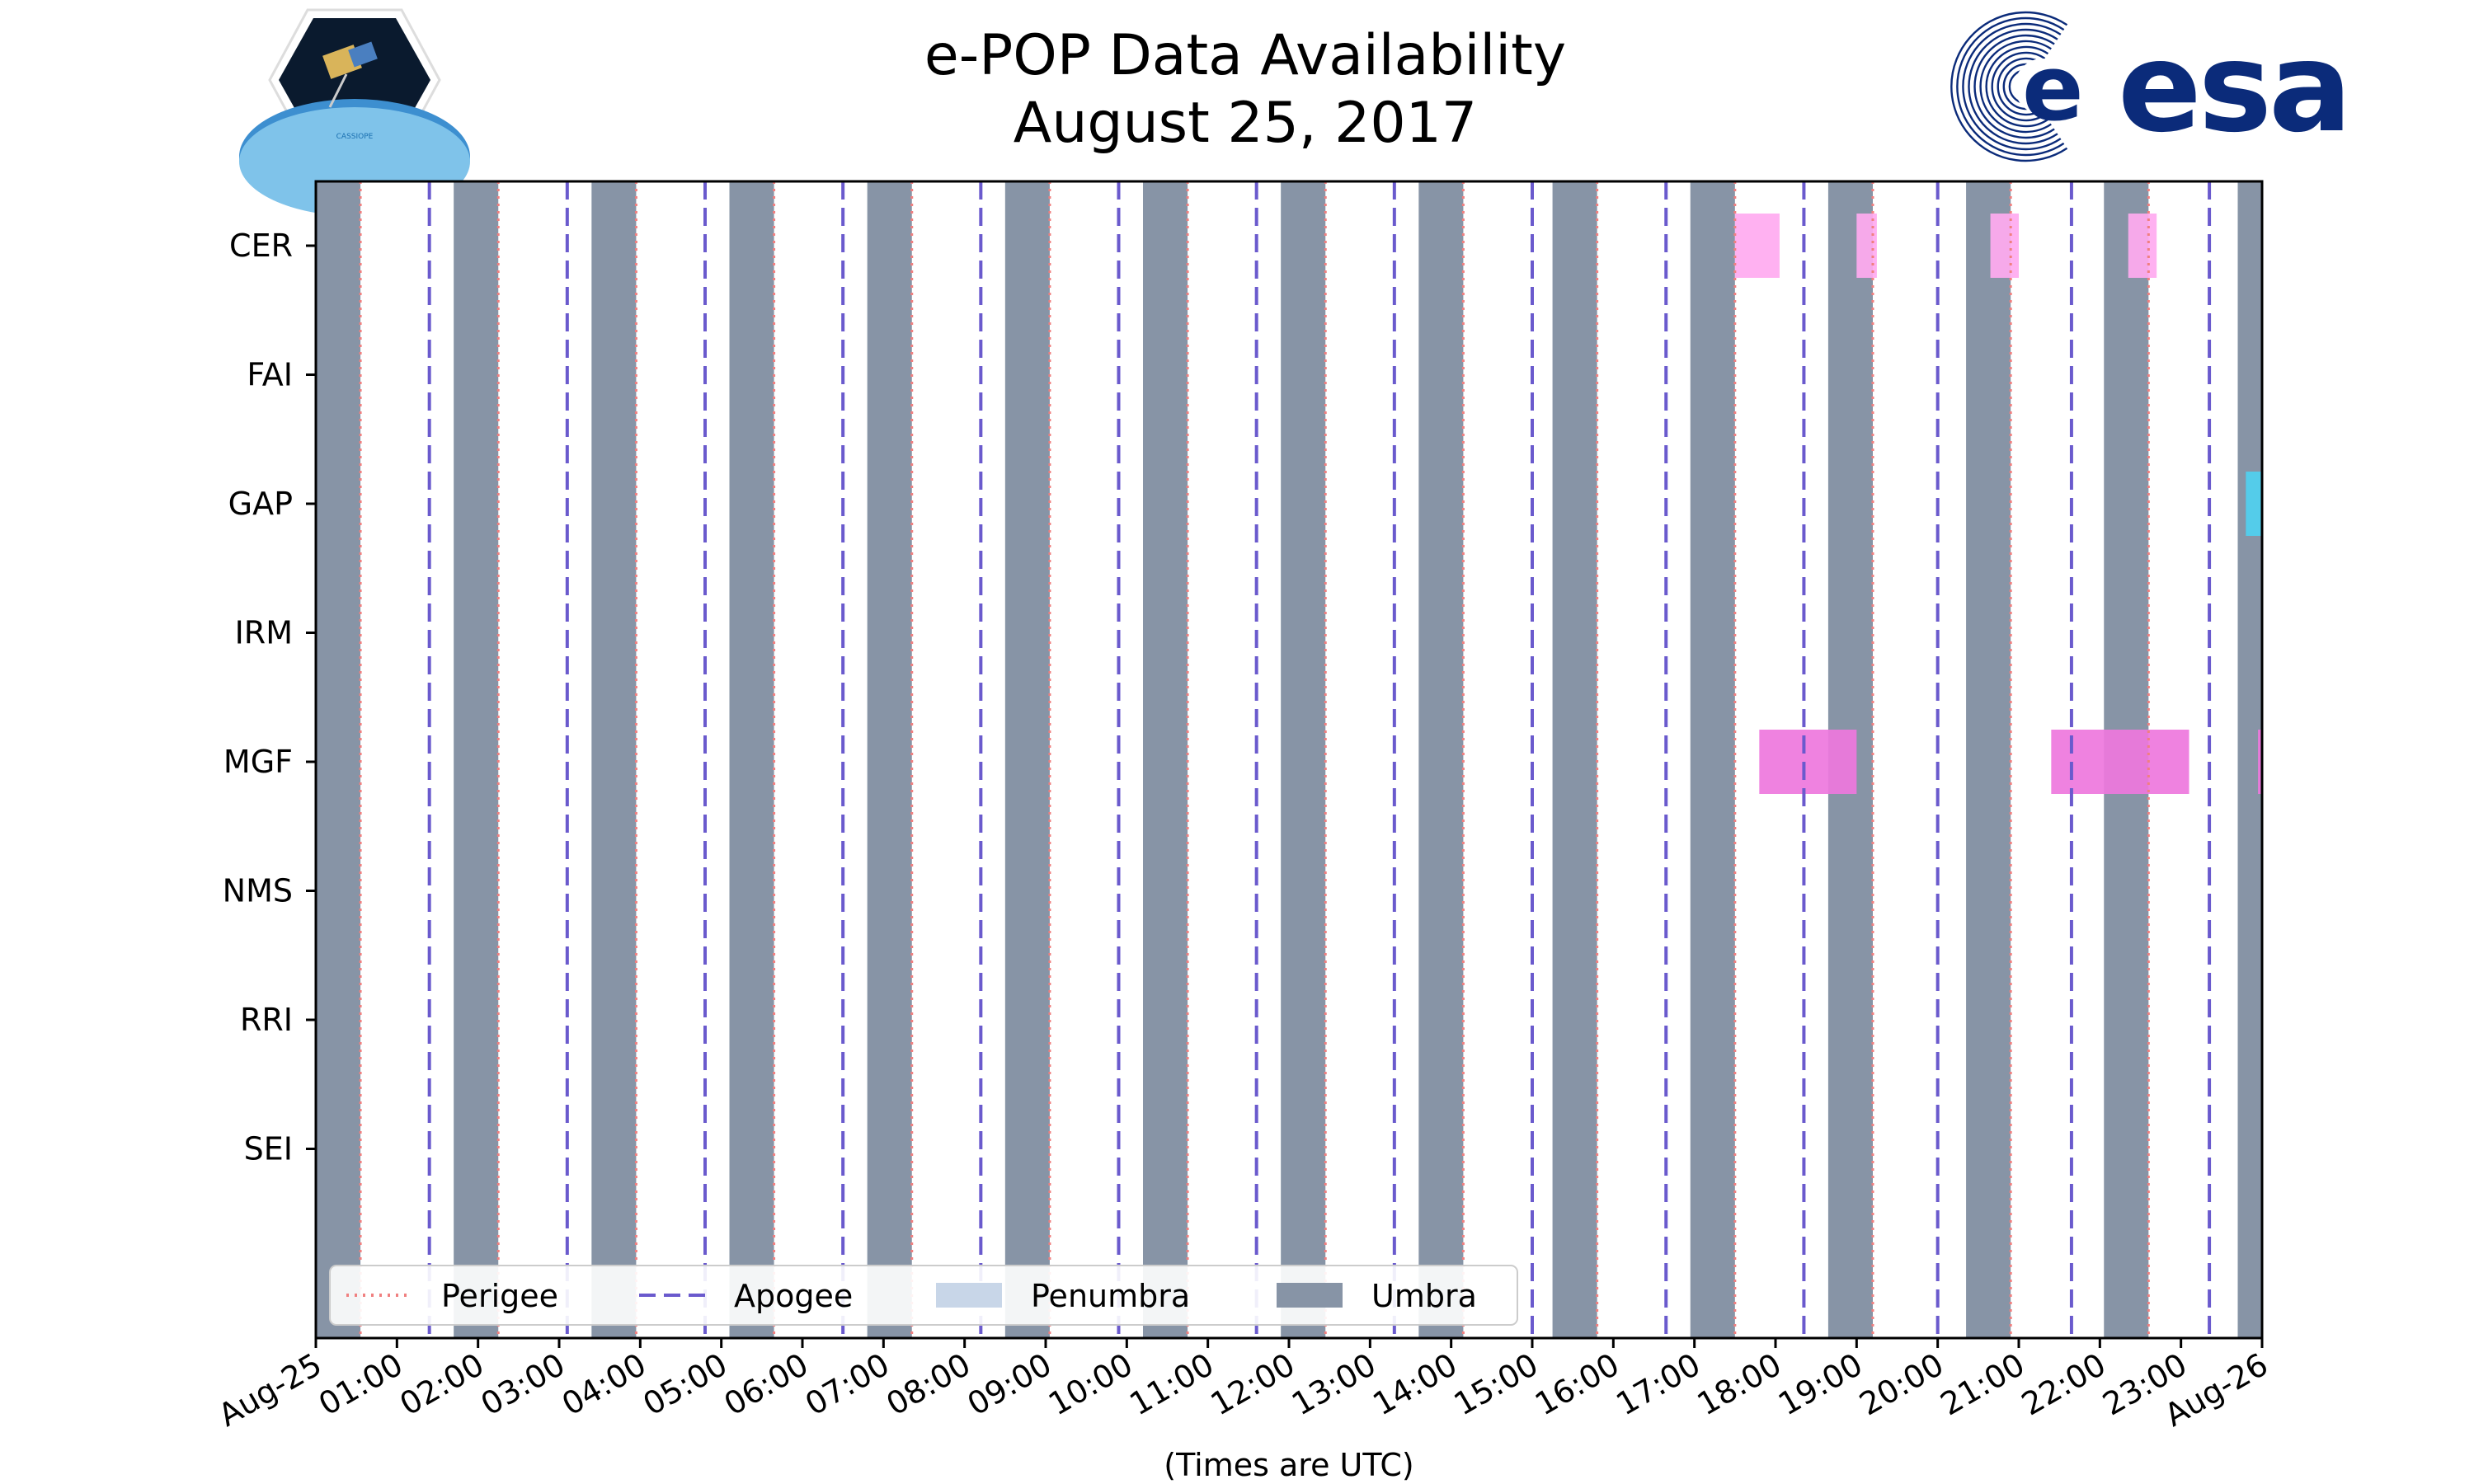 The image size is (2474, 1484). I want to click on y-tick-label: IRM, so click(264, 633).